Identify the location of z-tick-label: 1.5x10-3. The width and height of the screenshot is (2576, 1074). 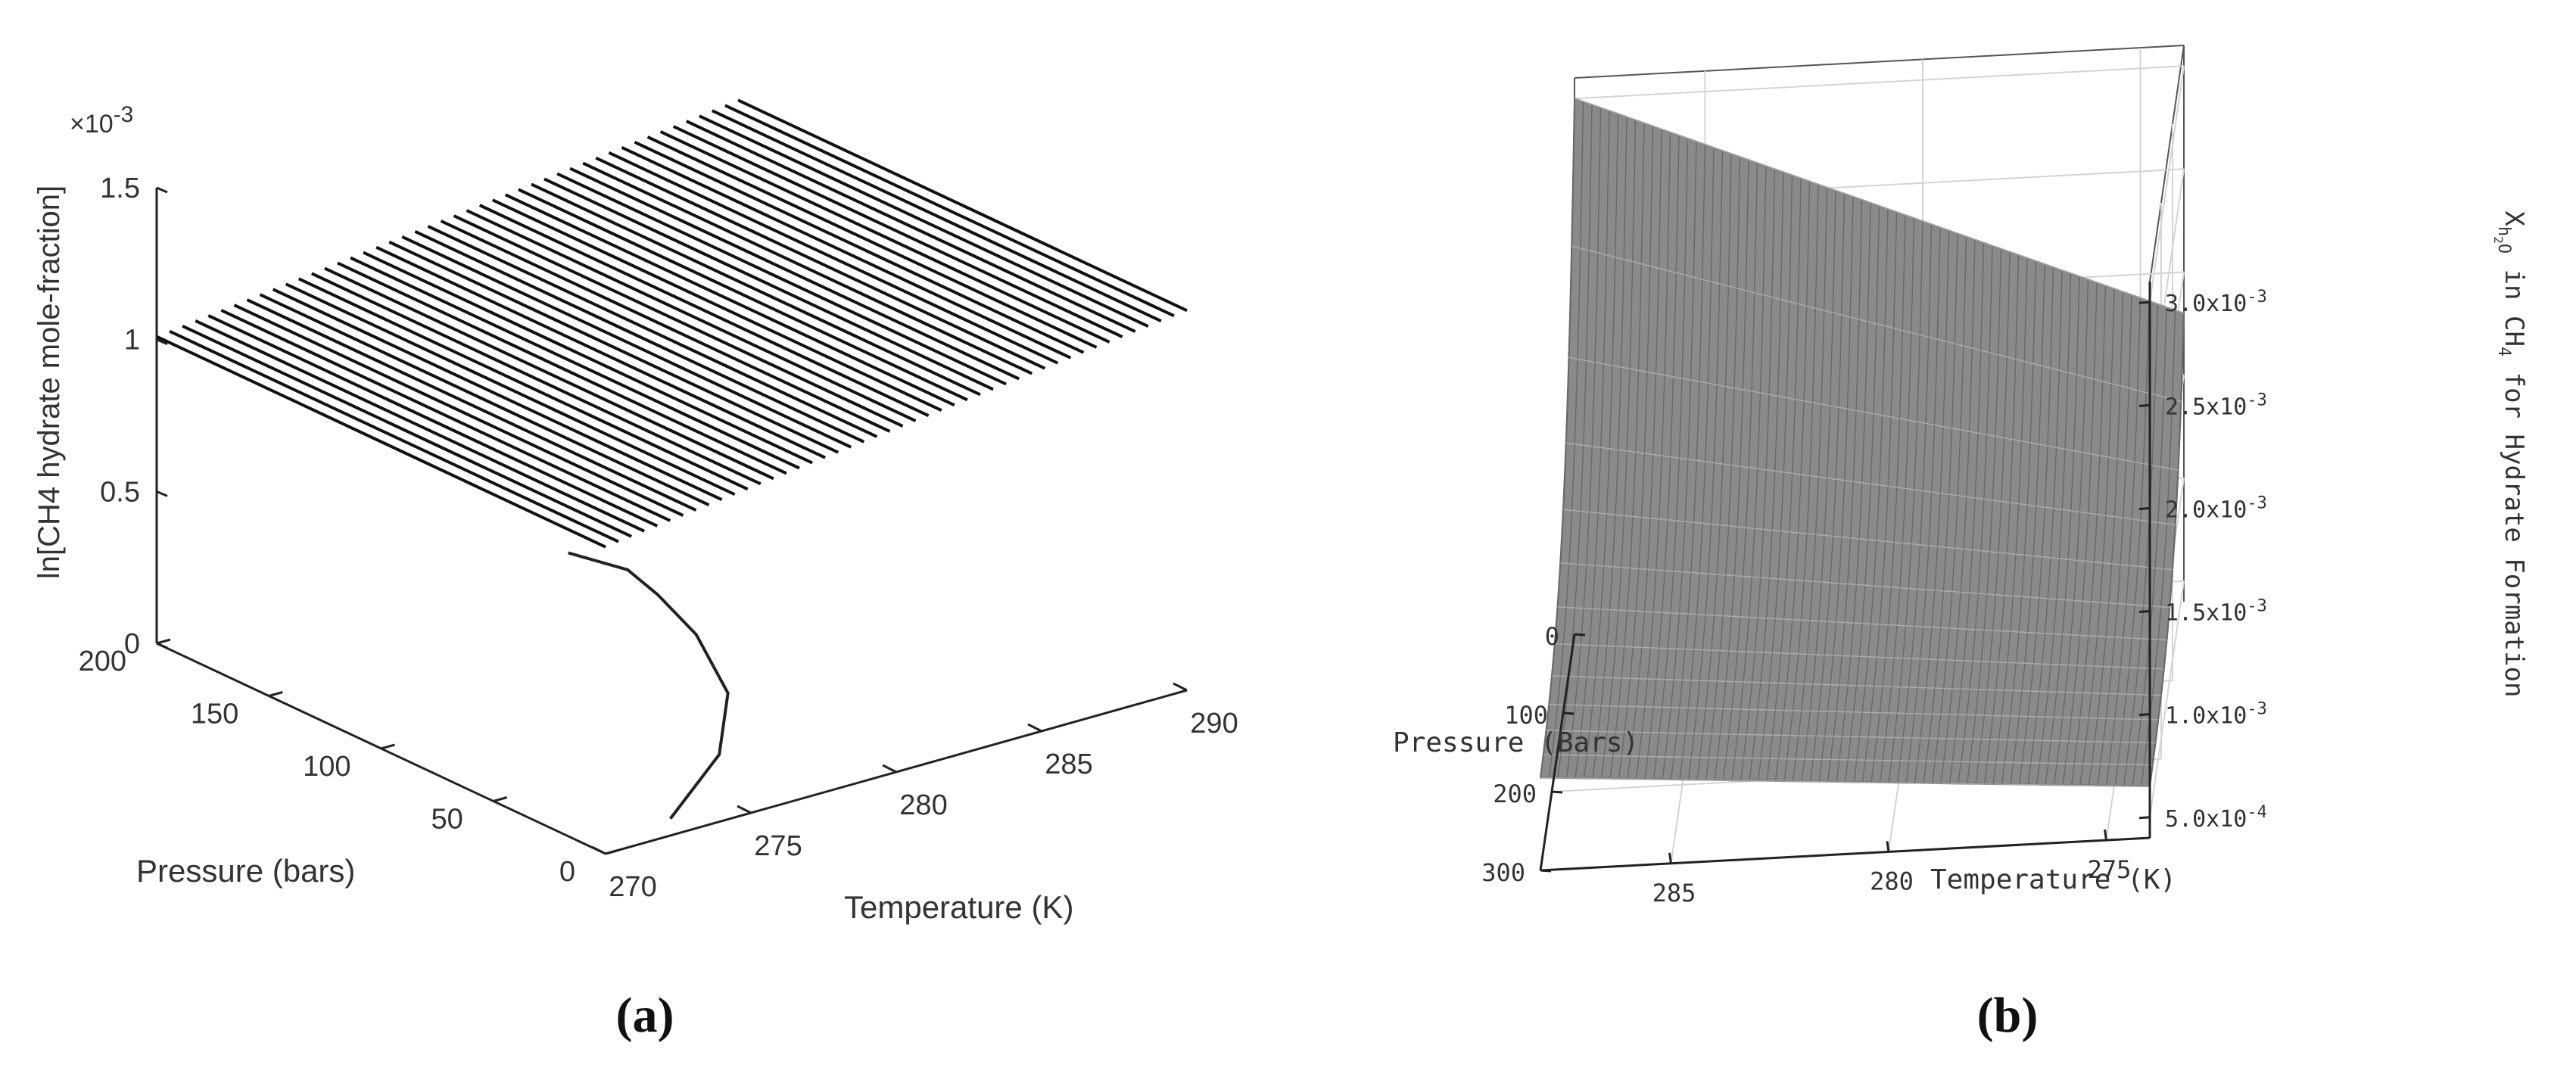
(2216, 612).